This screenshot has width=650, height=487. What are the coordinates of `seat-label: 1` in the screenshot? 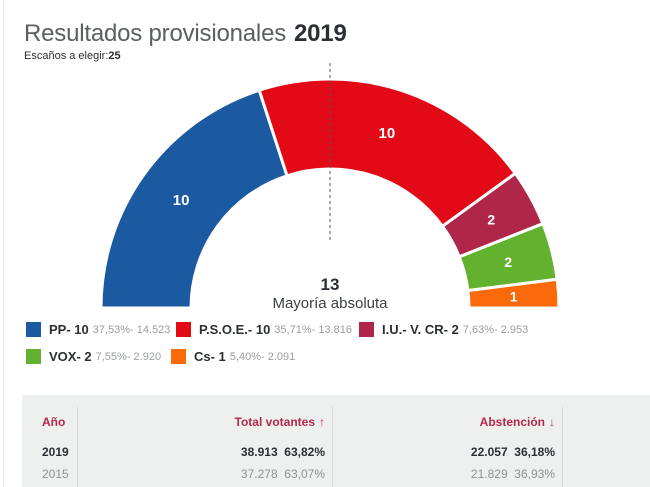 It's located at (514, 296).